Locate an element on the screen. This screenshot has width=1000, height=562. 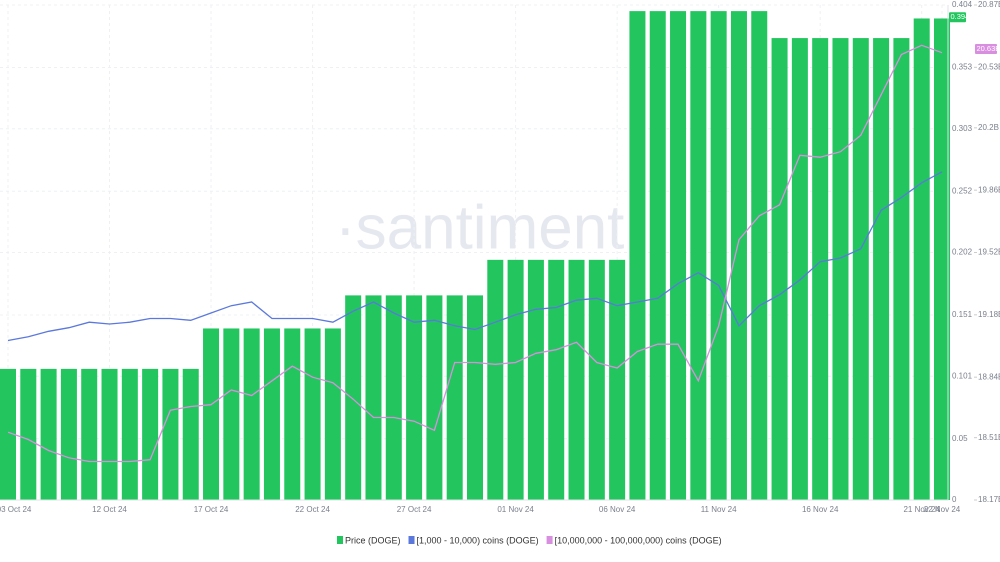
y2-tick-label: 18.17B is located at coordinates (989, 499).